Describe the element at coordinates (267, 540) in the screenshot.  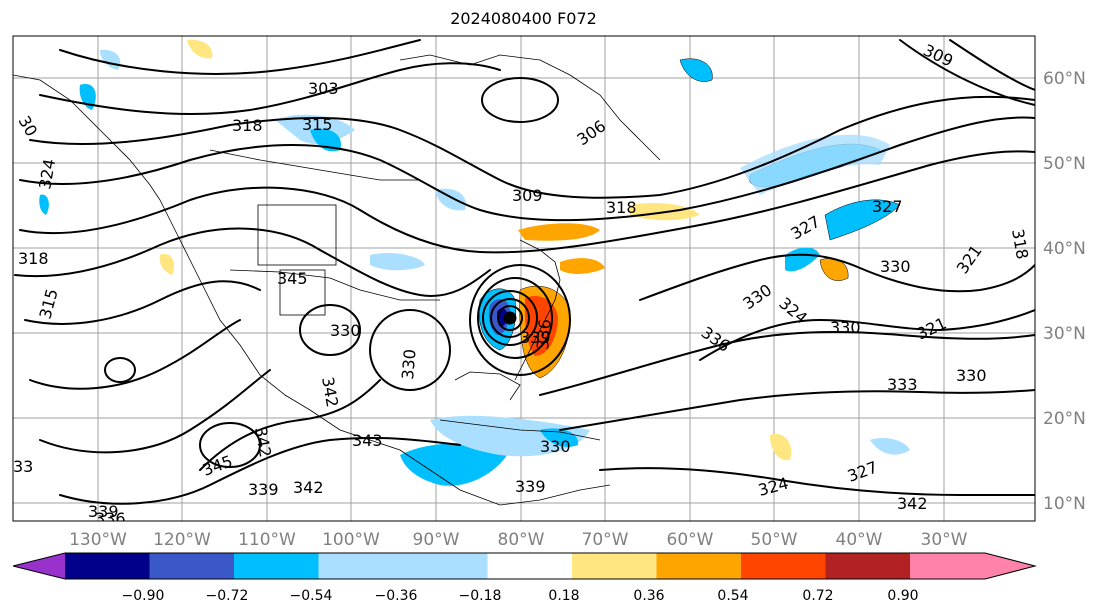
I see `lon-label: 110°W` at that location.